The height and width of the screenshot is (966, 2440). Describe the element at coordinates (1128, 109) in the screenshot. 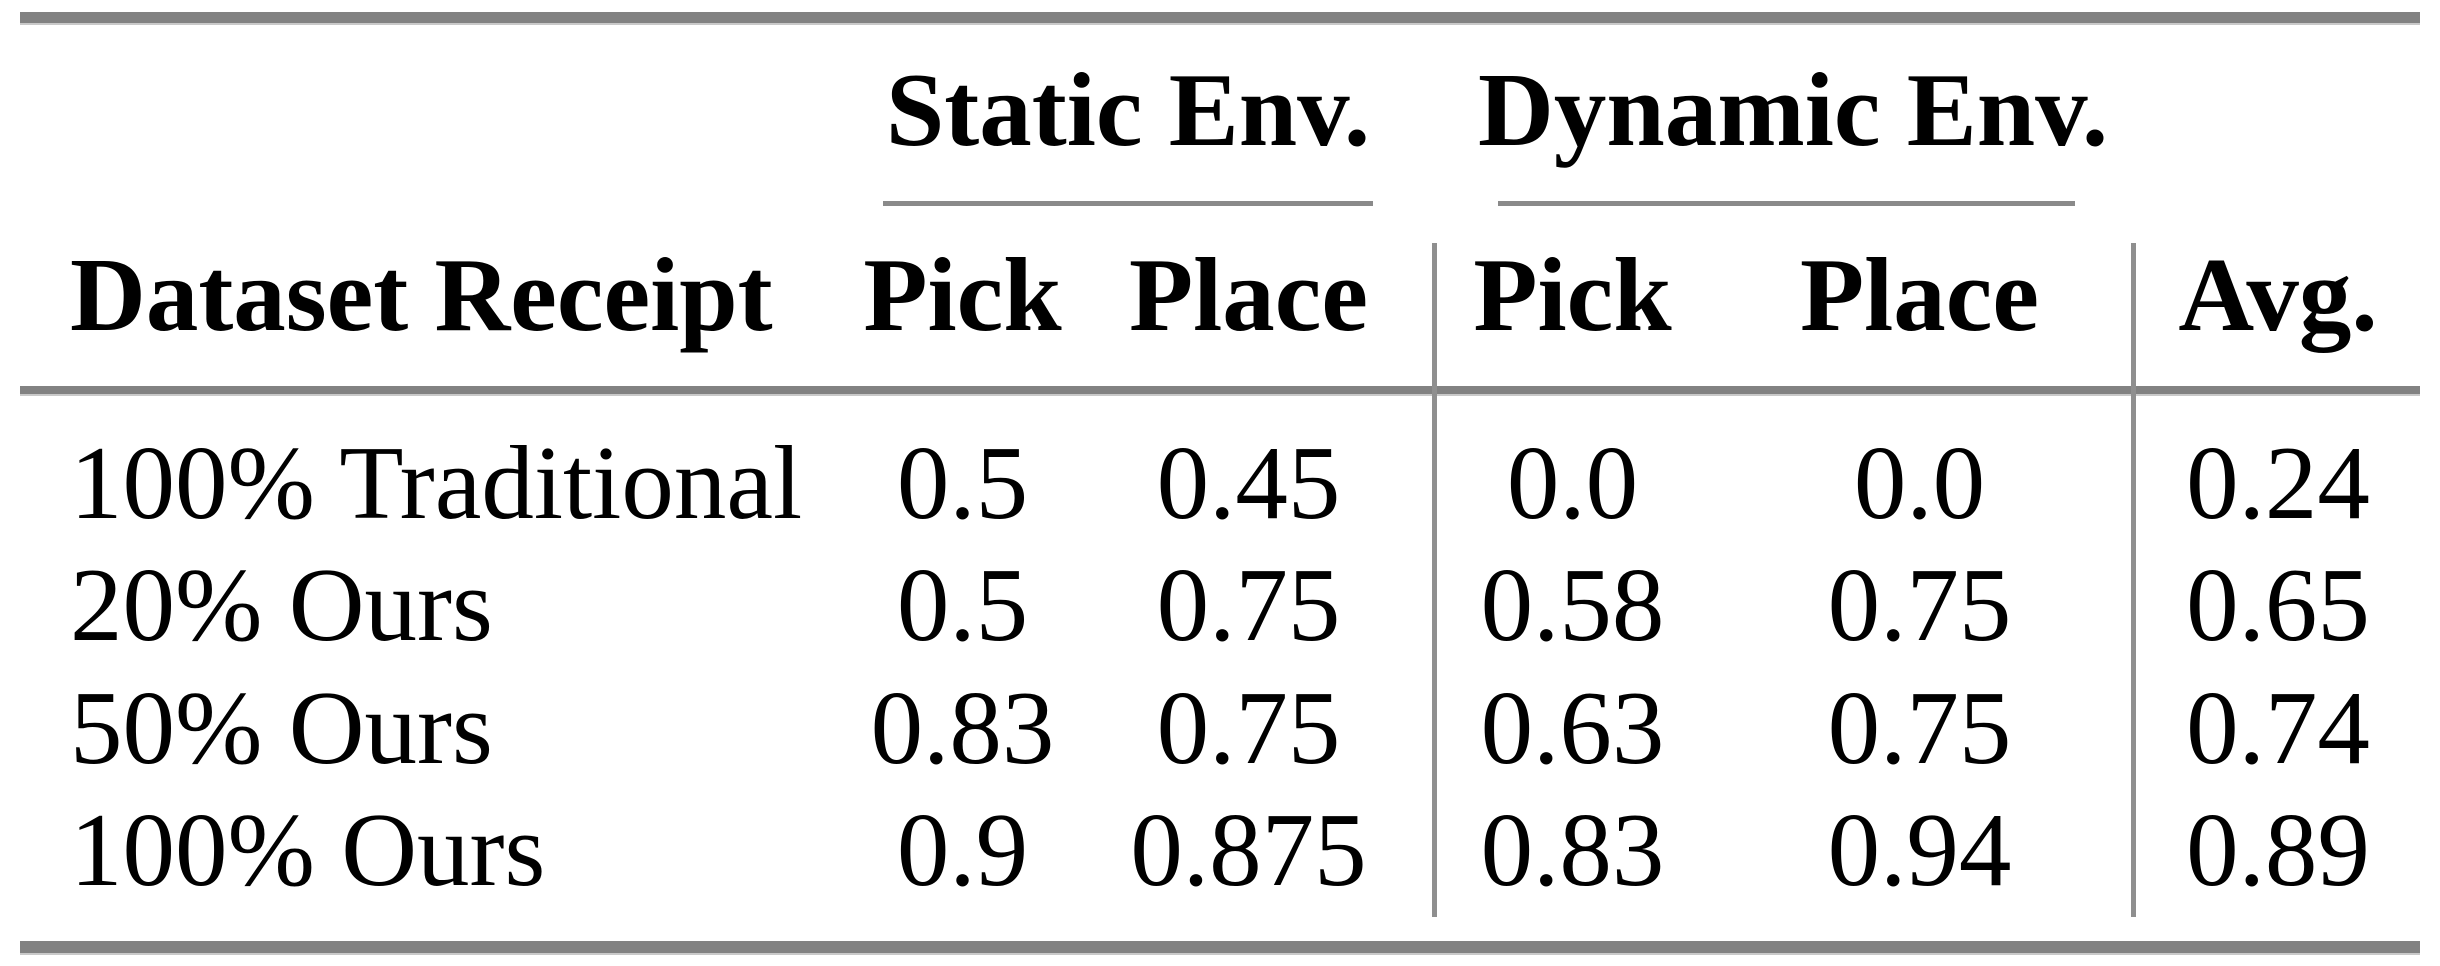

I see `column-group-static-env: Static Env.` at that location.